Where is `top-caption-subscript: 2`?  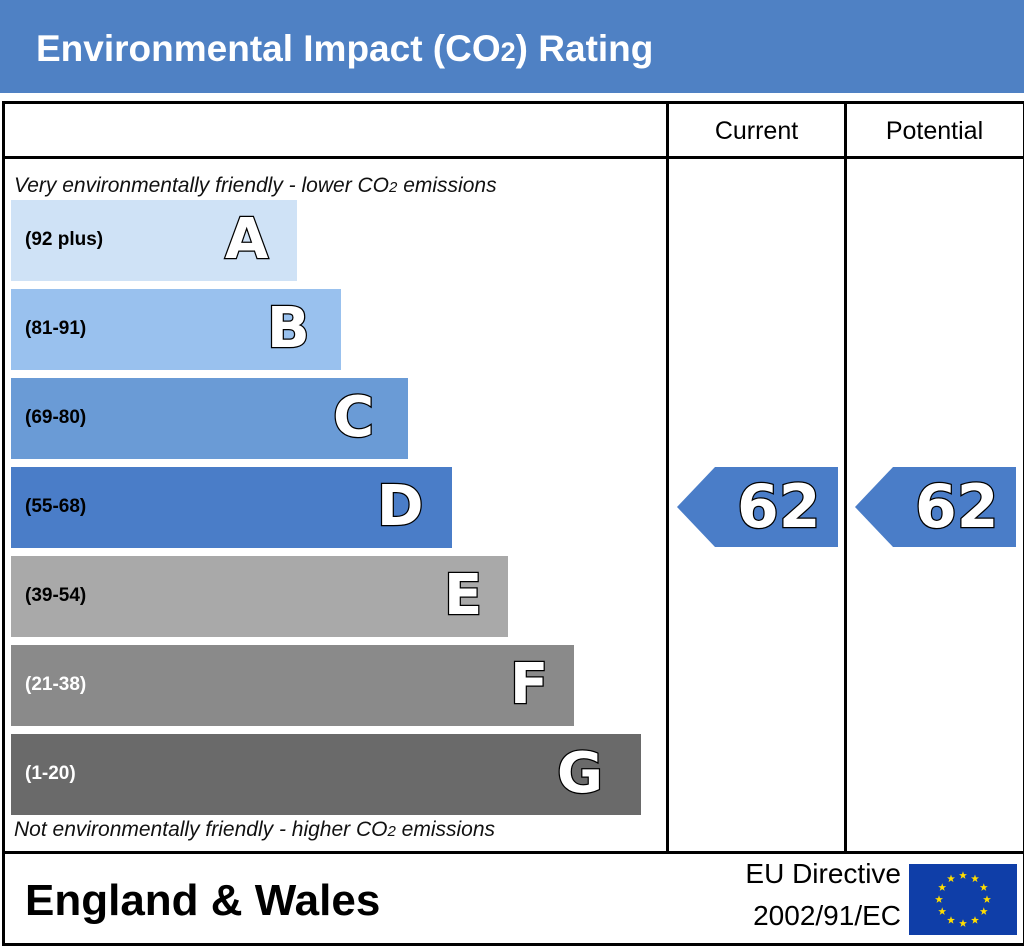
top-caption-subscript: 2 is located at coordinates (393, 187).